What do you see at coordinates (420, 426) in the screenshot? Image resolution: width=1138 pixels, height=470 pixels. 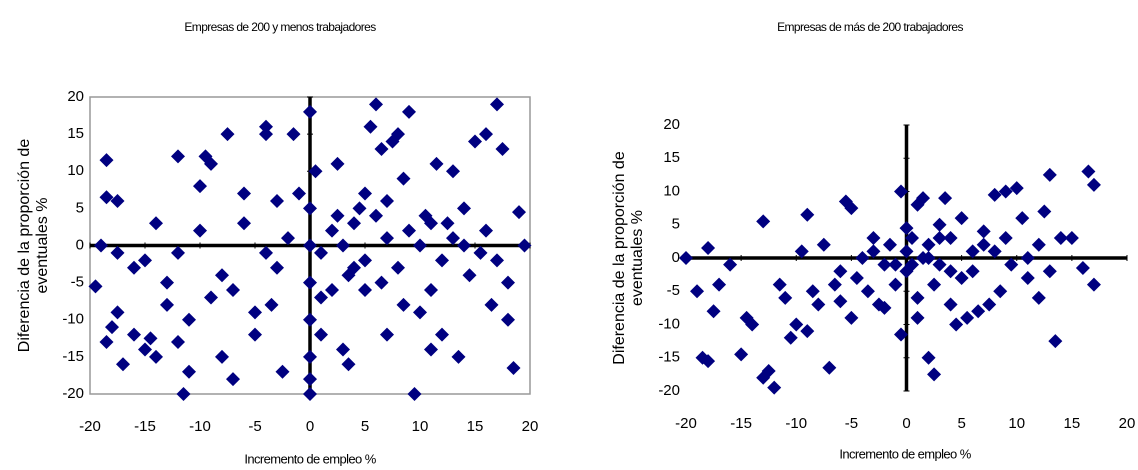 I see `x-tick-label: 10` at bounding box center [420, 426].